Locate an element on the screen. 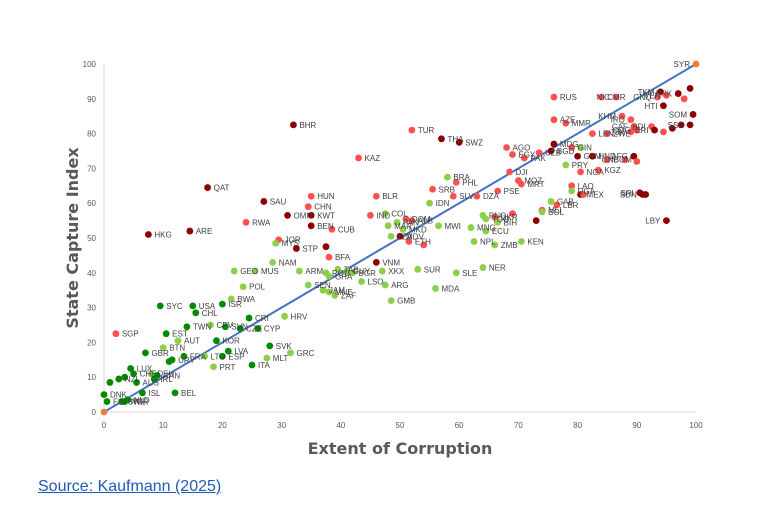 Image resolution: width=772 pixels, height=524 pixels. point-label: ZAF is located at coordinates (348, 295).